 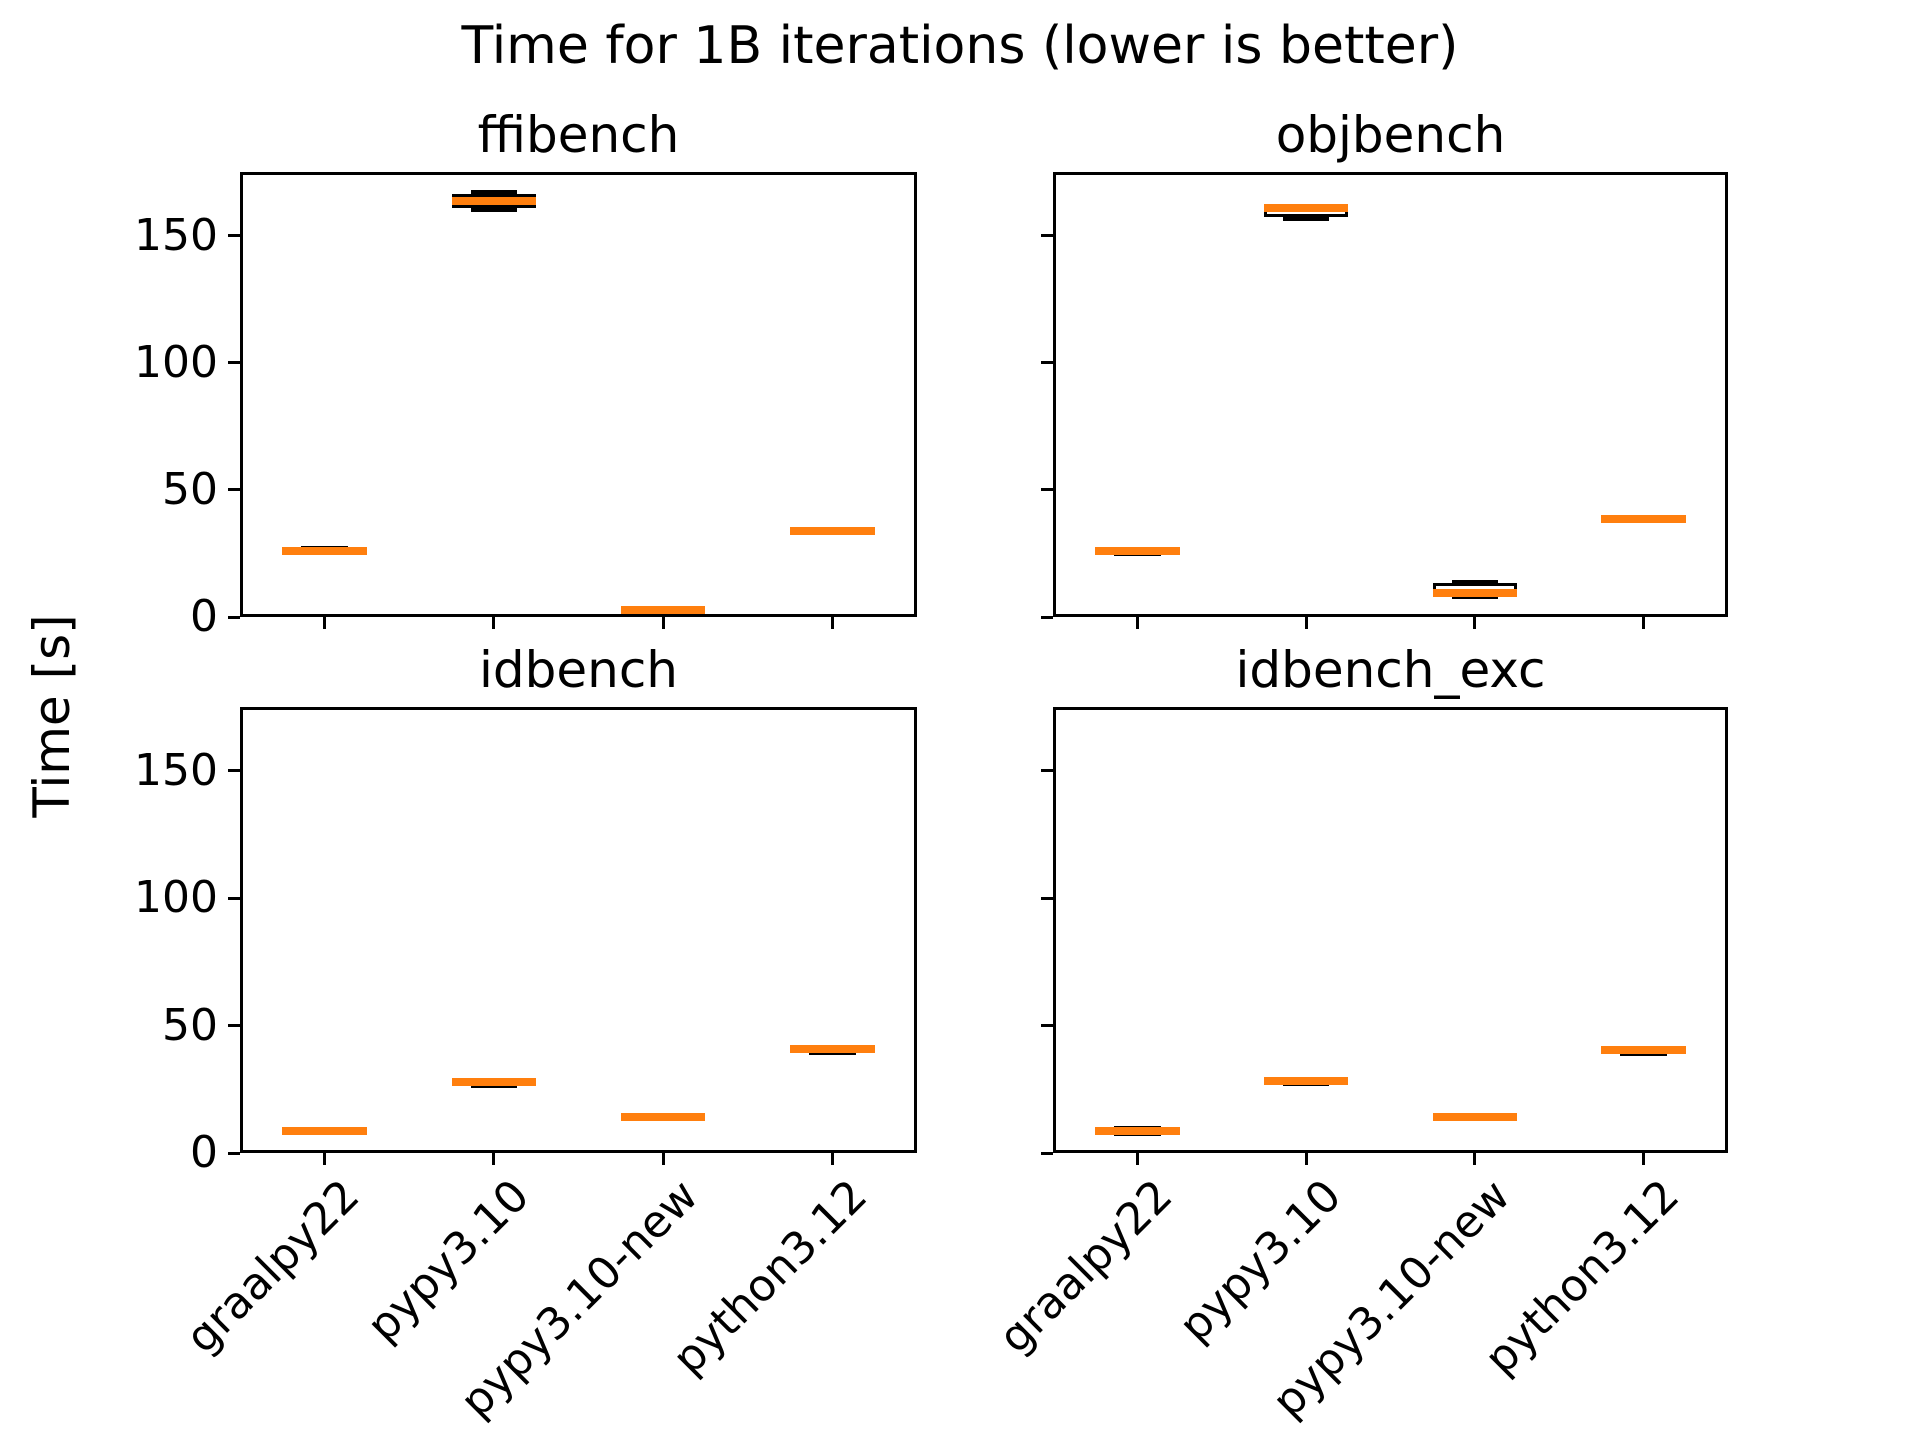 What do you see at coordinates (1390, 135) in the screenshot?
I see `subplot-title: objbench` at bounding box center [1390, 135].